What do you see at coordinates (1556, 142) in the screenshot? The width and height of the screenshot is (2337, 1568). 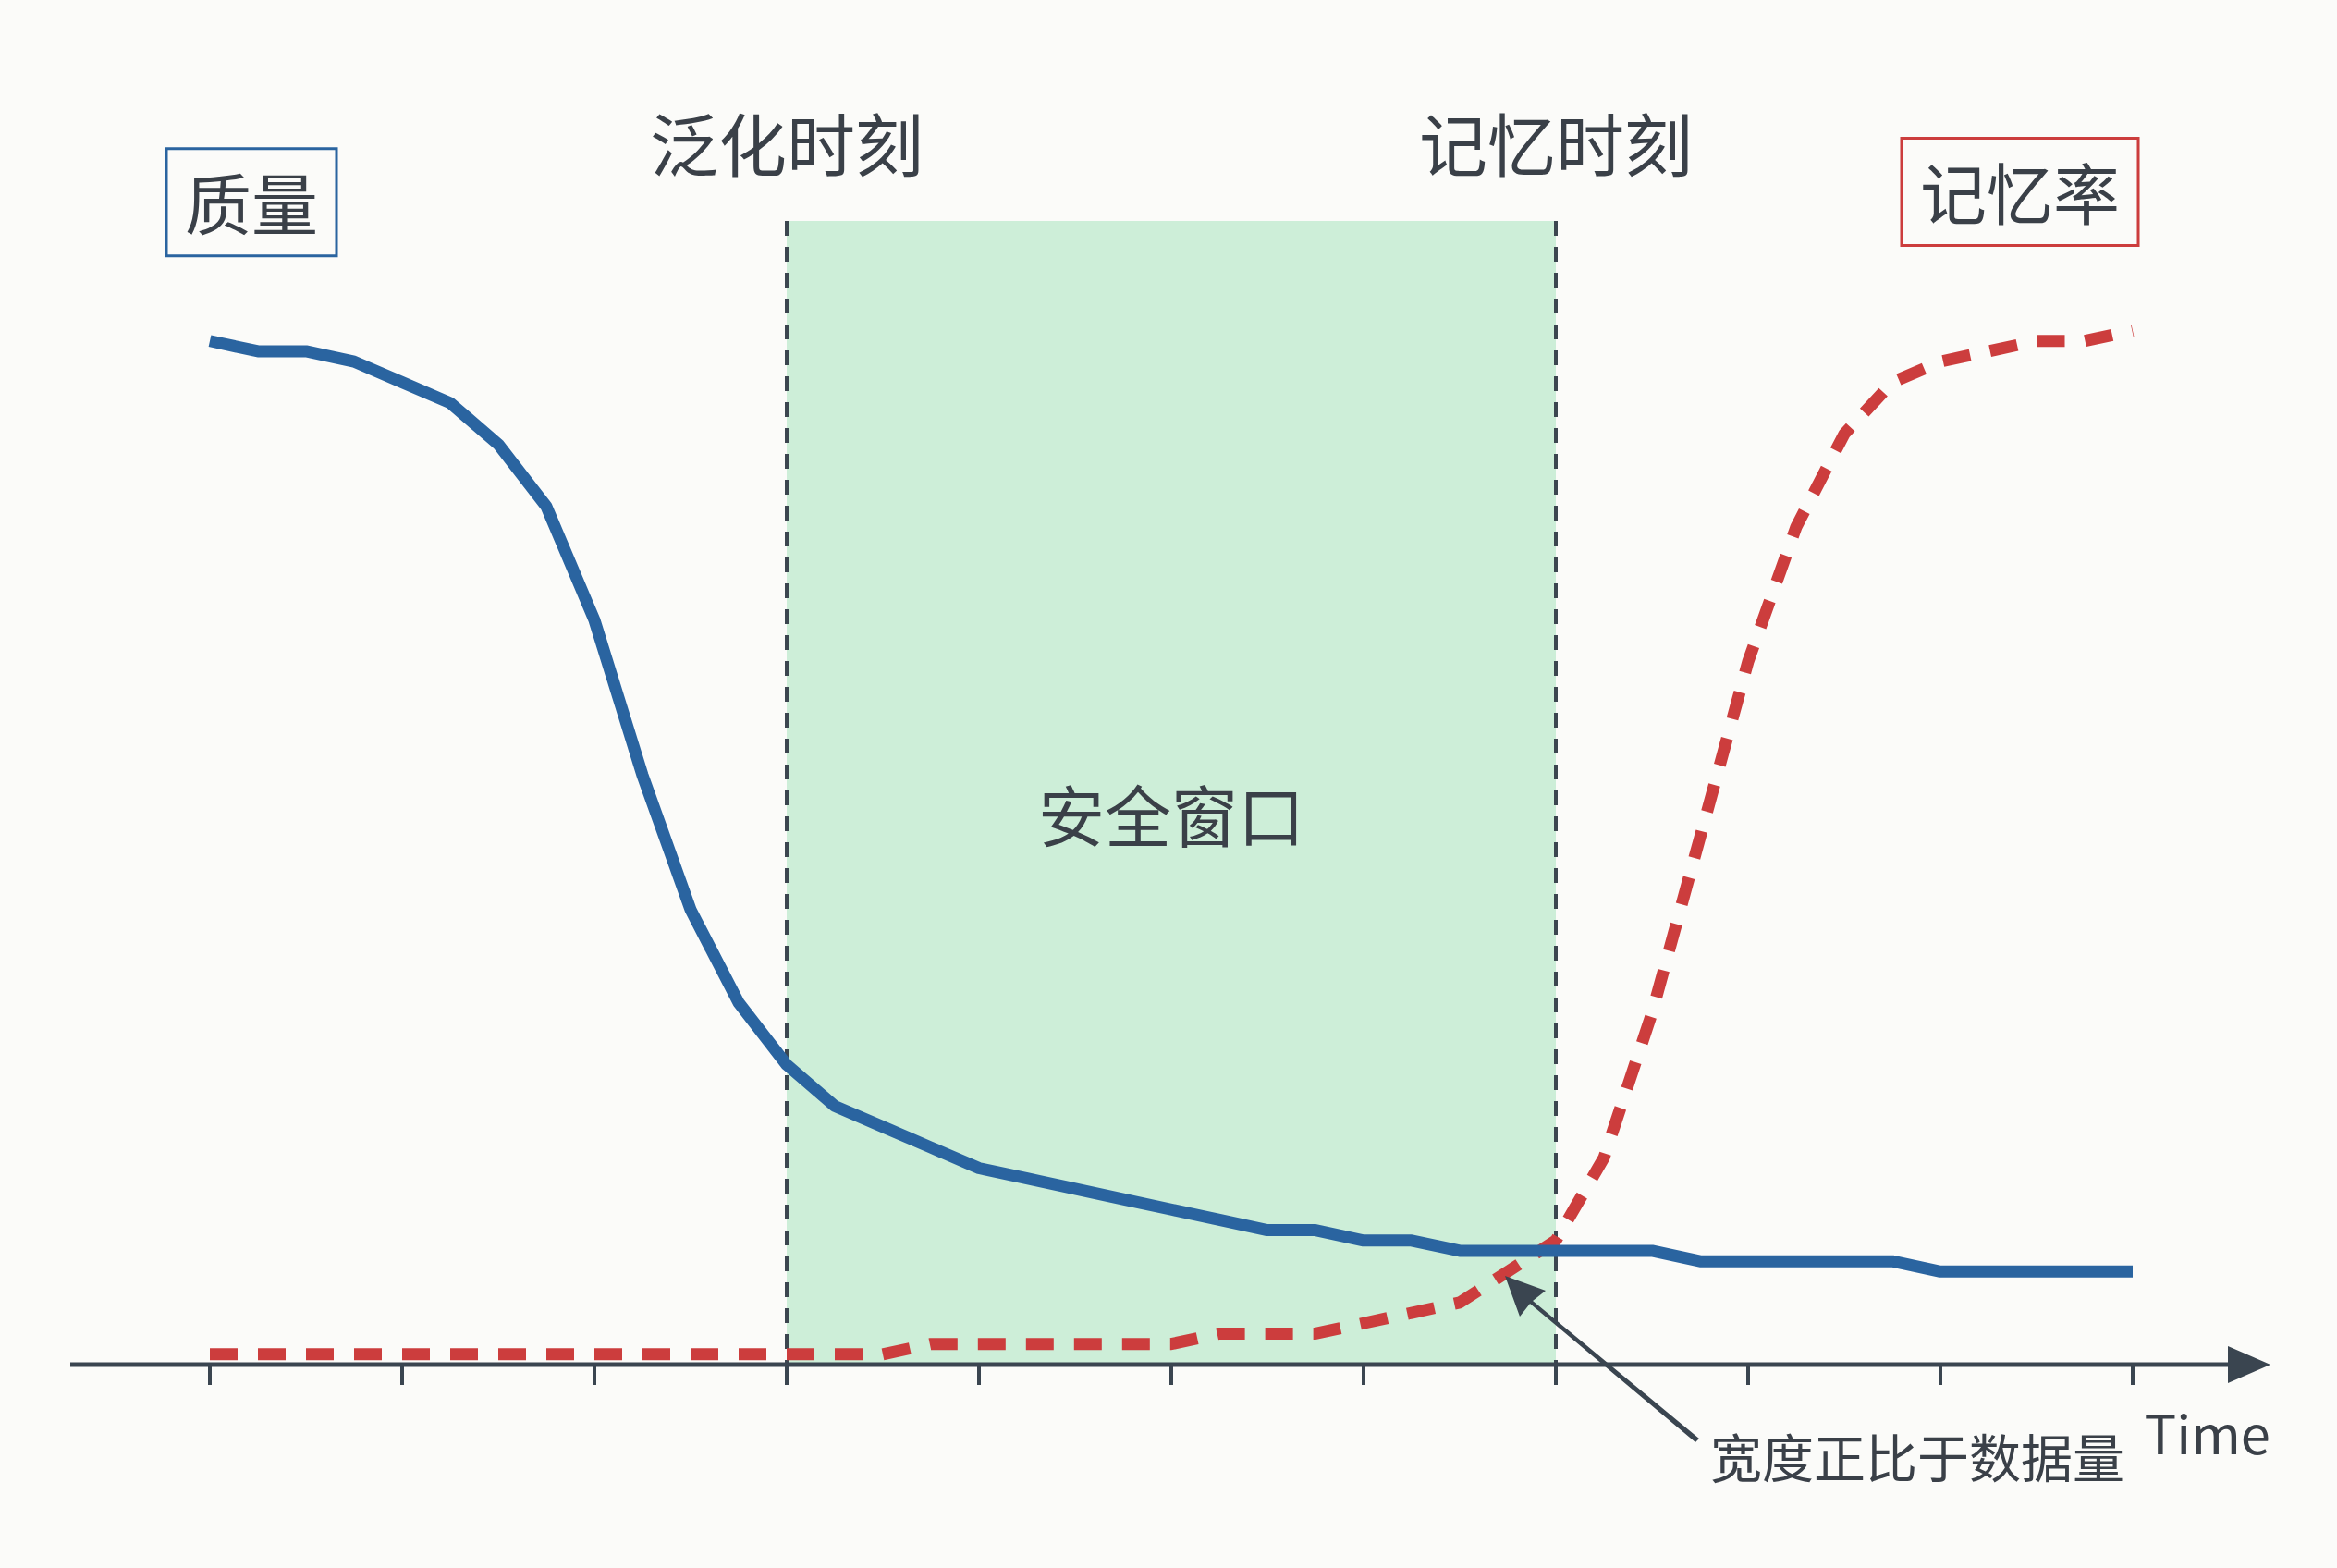 I see `text: 记忆时刻` at bounding box center [1556, 142].